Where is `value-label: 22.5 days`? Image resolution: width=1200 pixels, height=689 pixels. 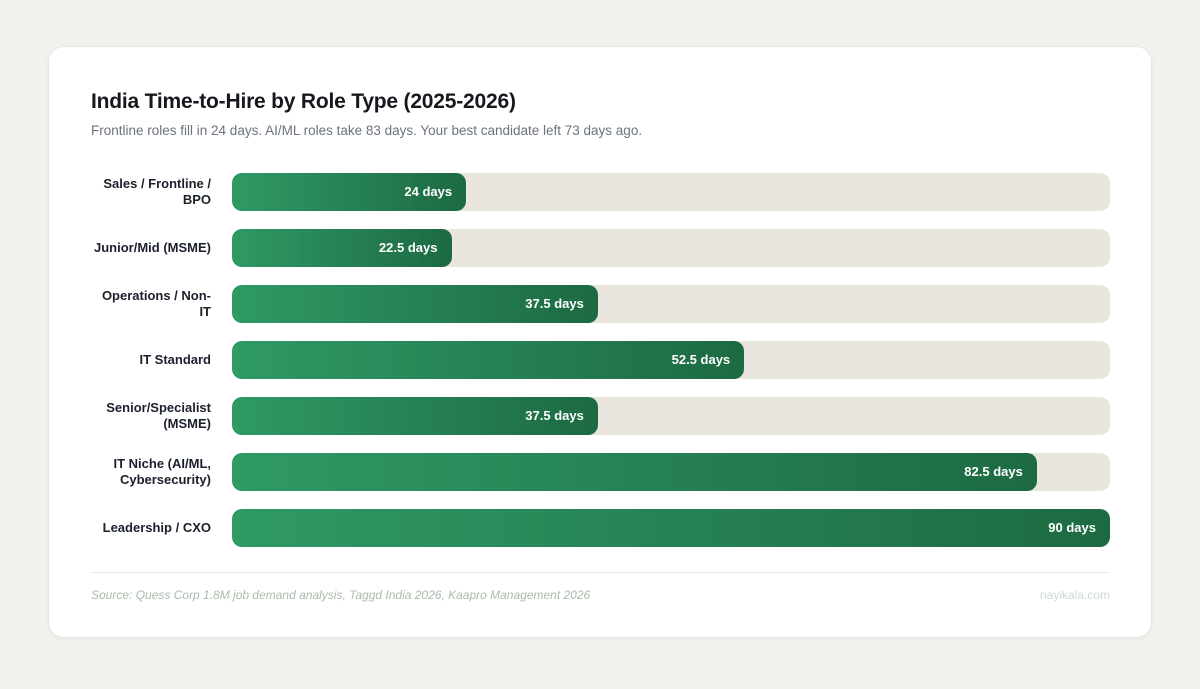 value-label: 22.5 days is located at coordinates (408, 248).